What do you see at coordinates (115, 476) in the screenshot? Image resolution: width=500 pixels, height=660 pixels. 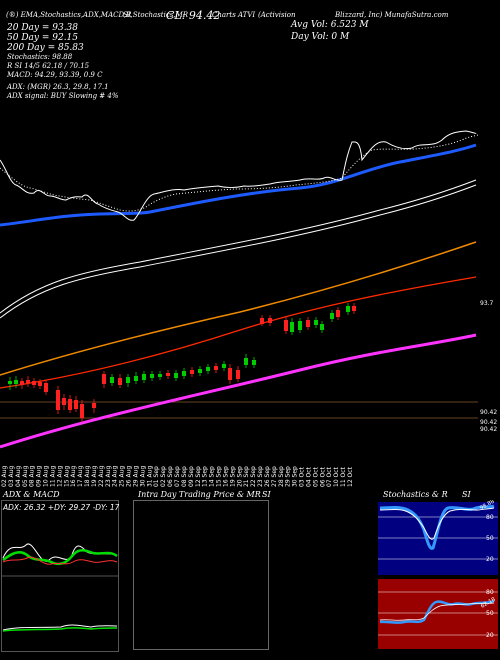 I see `x-axis-date-label: 24 Aug` at bounding box center [115, 476].